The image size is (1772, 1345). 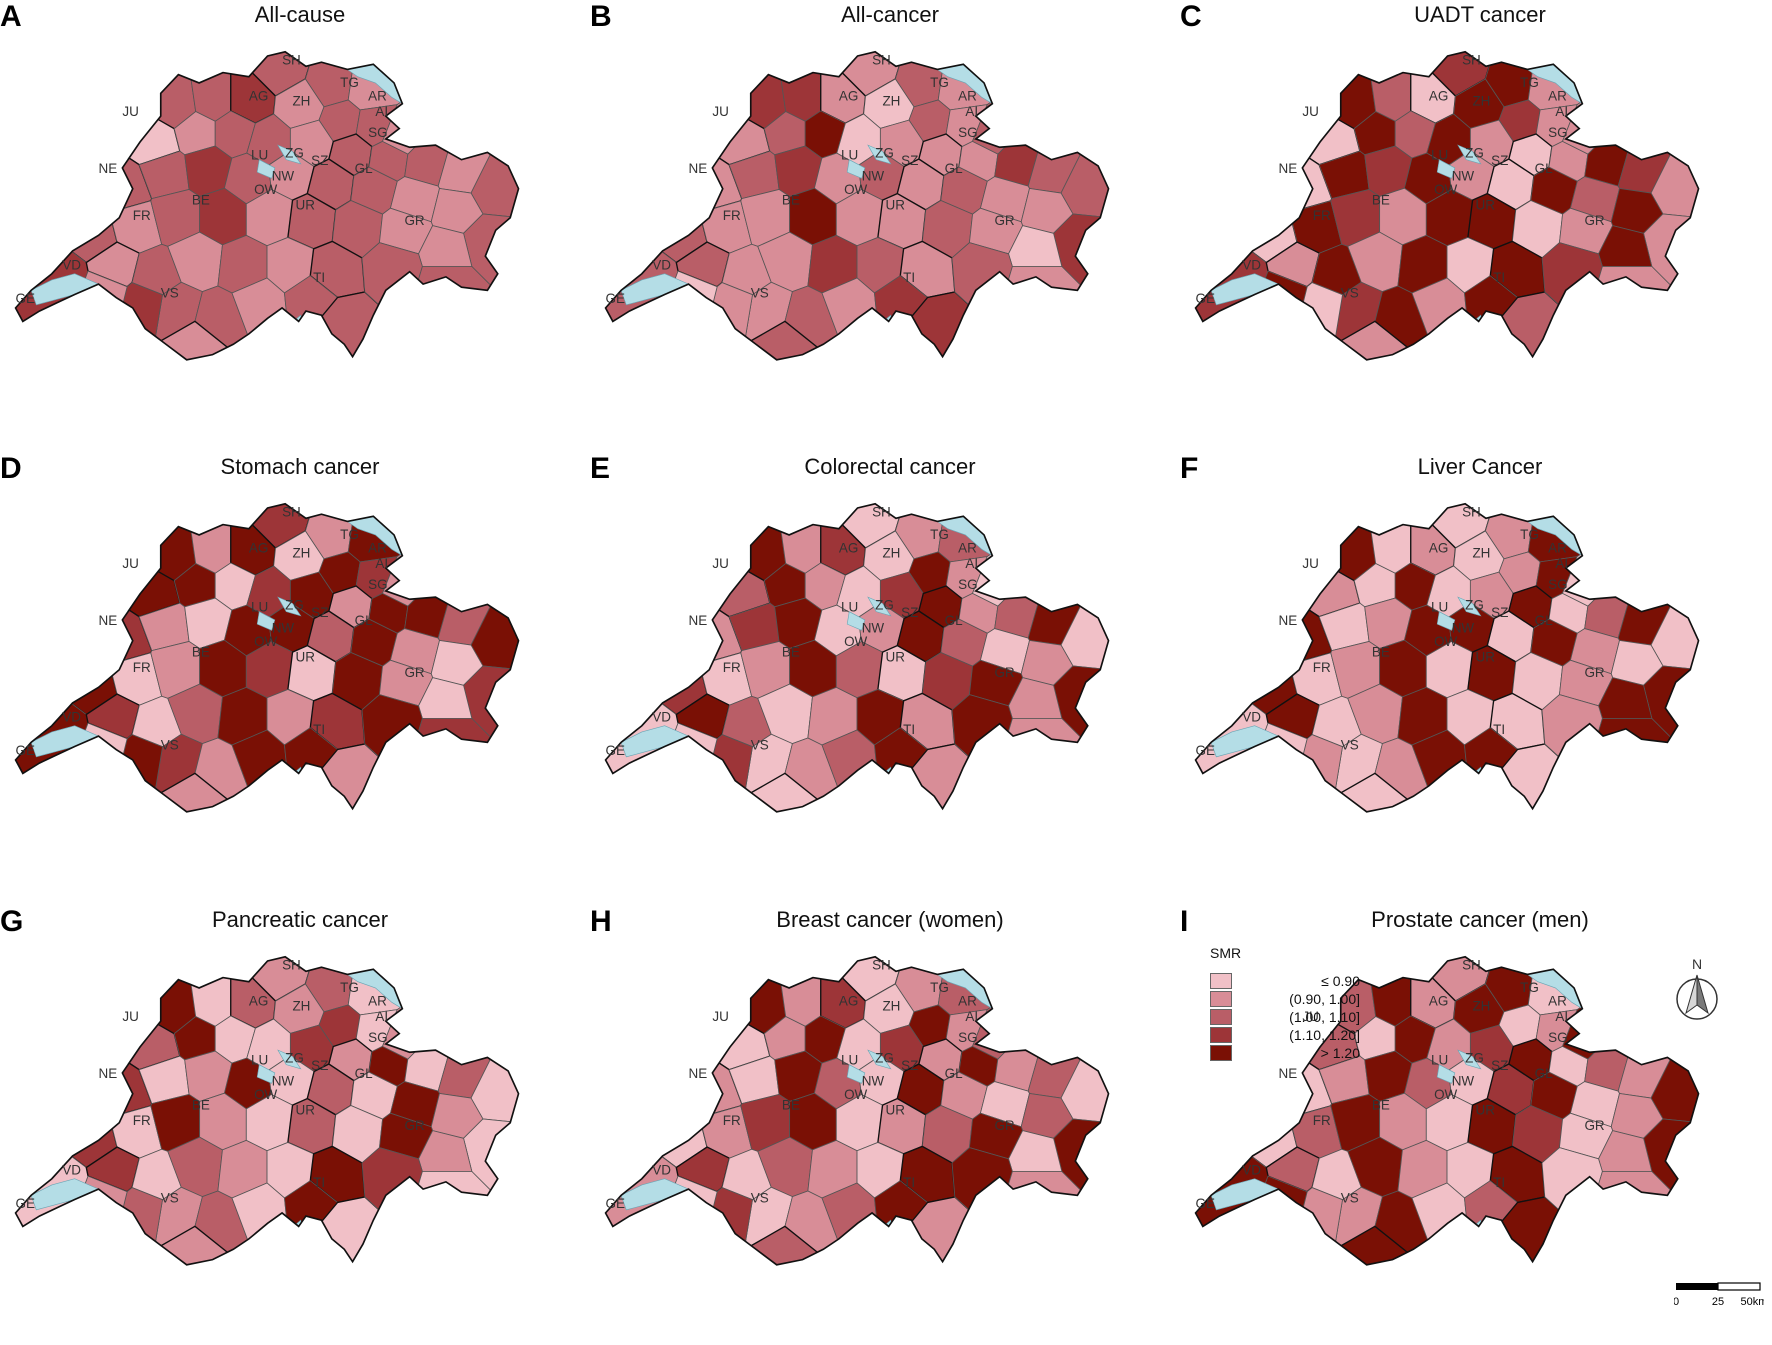 I want to click on panel-letter: A, so click(x=11, y=16).